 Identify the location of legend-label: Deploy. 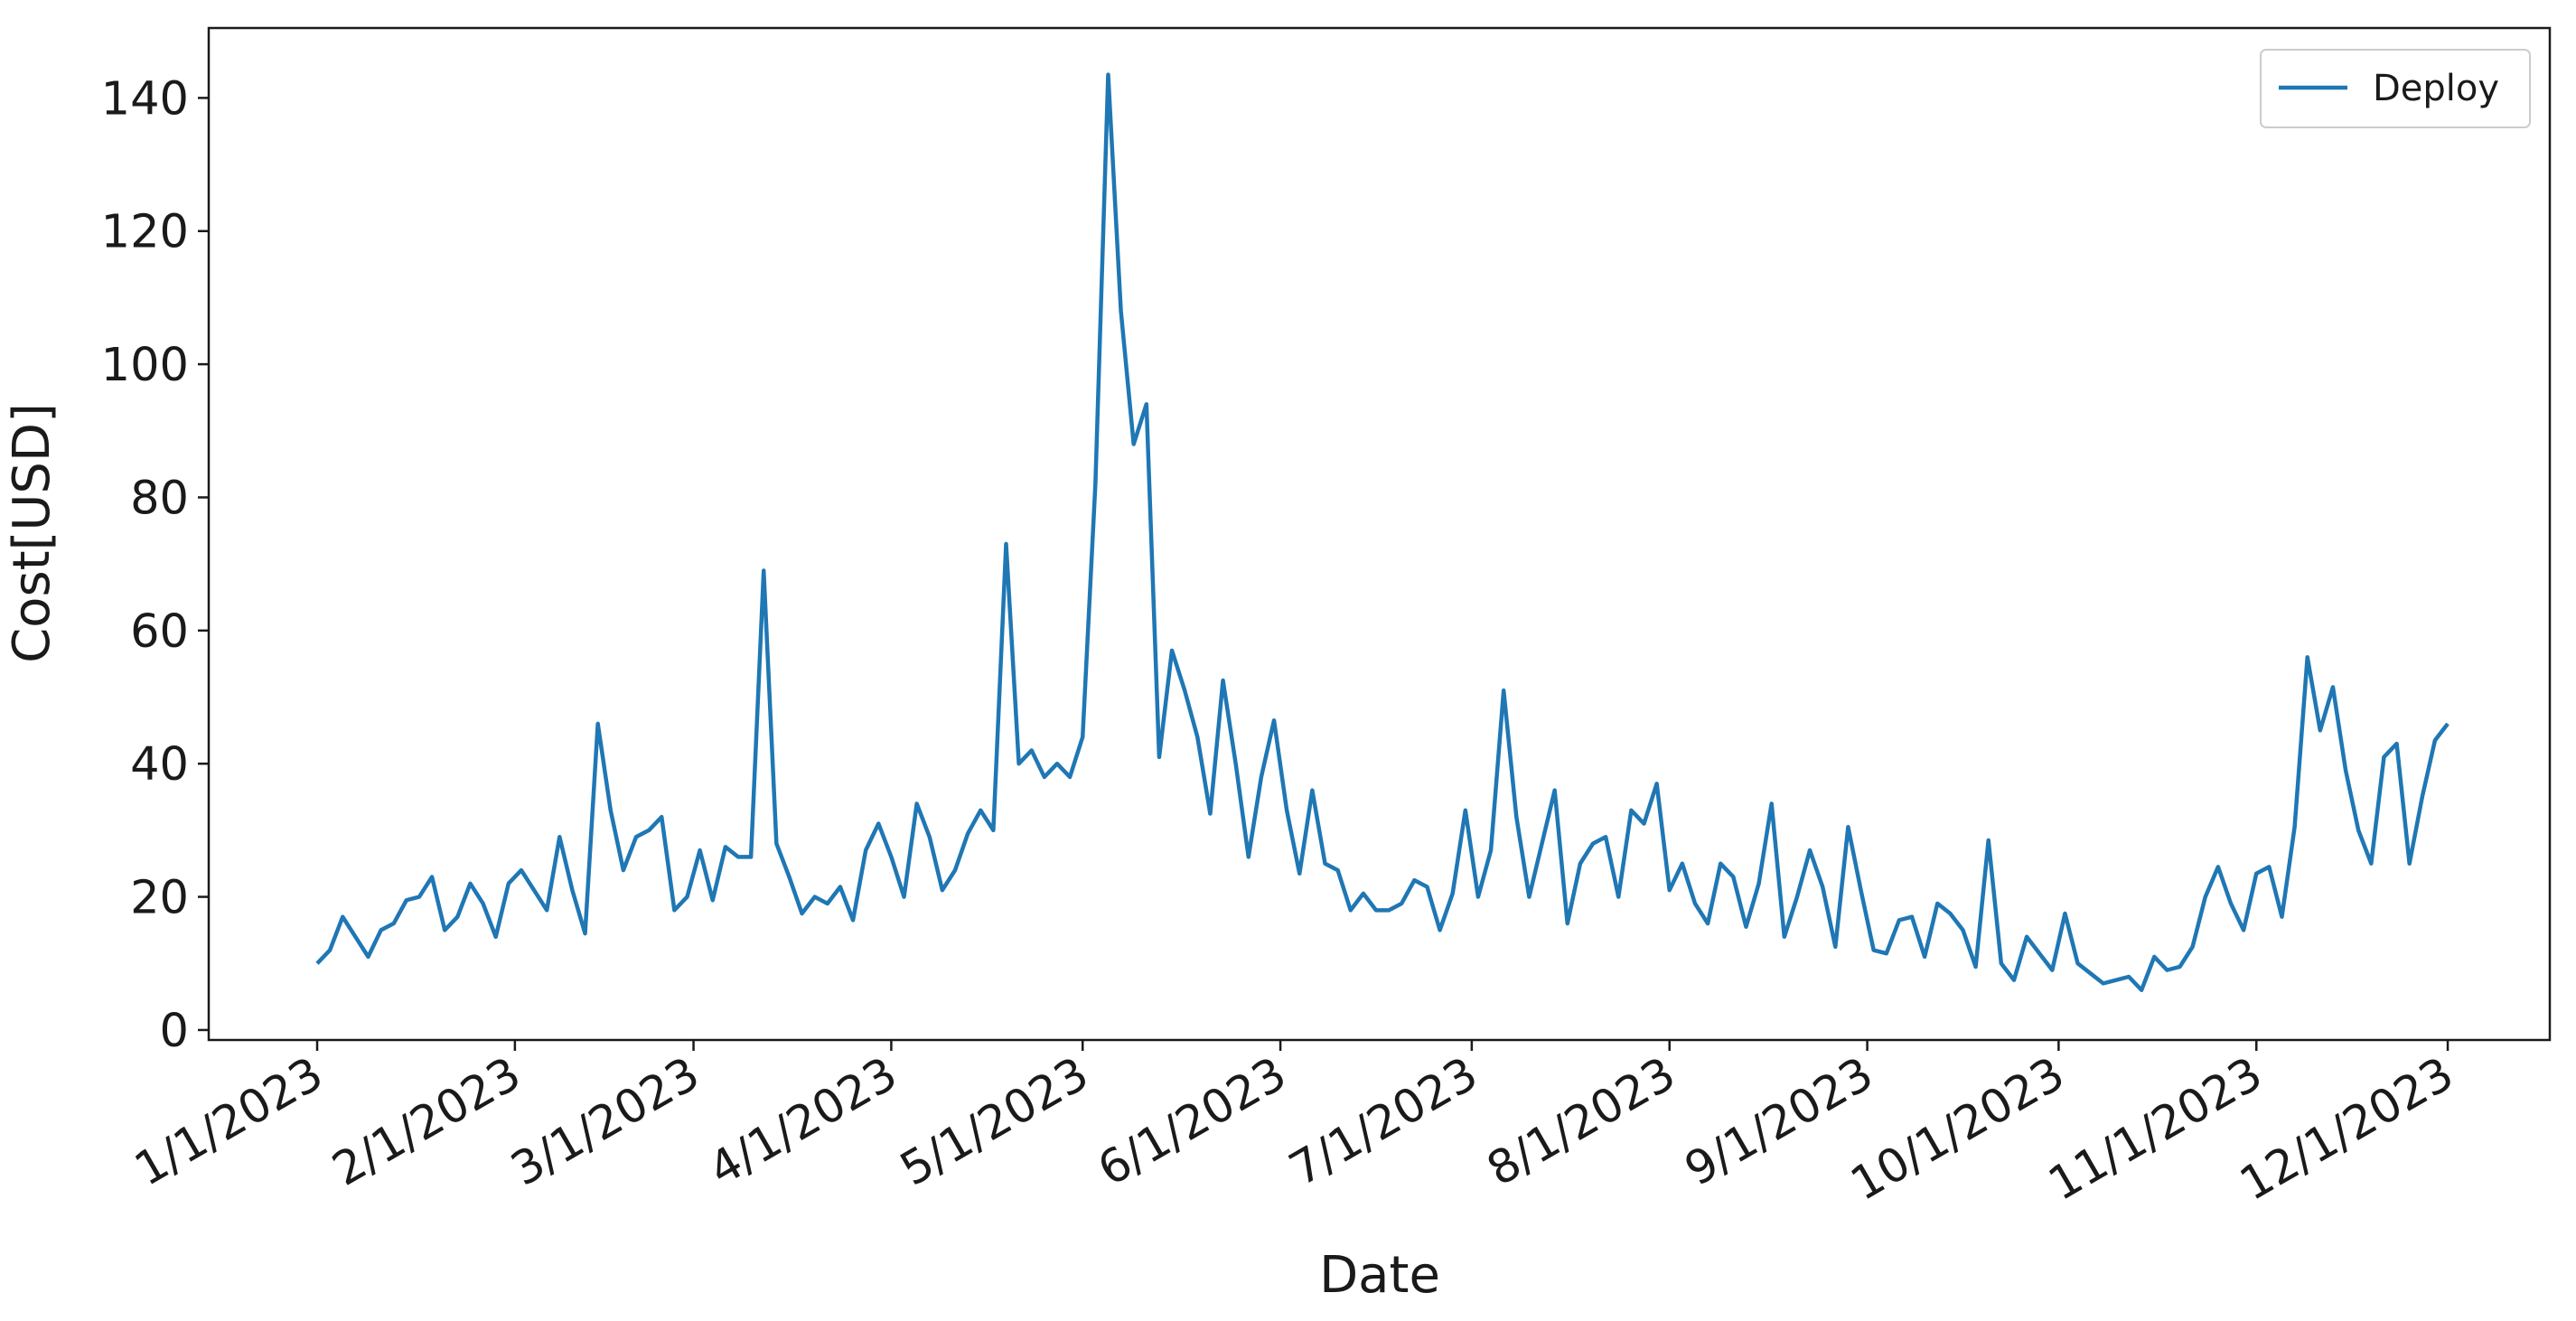
(2436, 88).